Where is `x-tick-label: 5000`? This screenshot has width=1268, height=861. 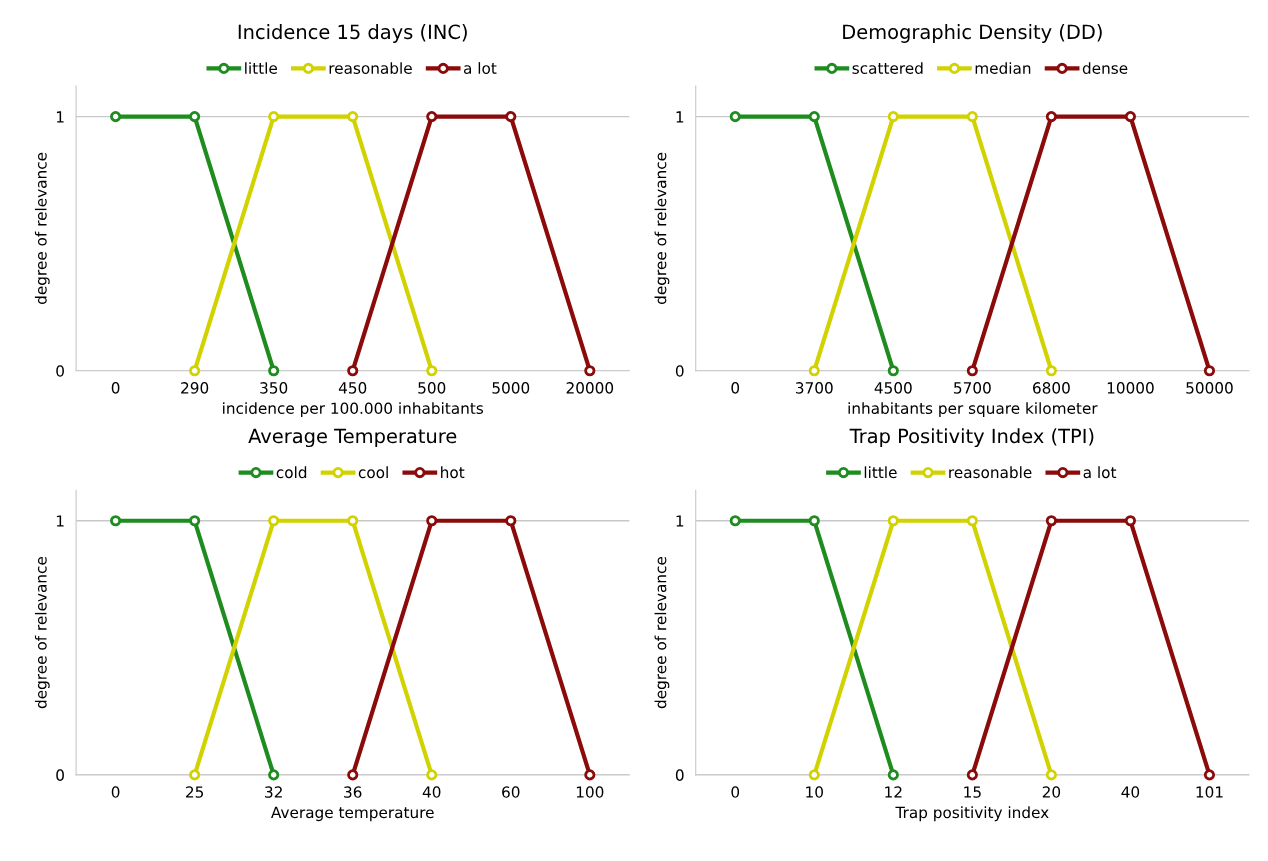
x-tick-label: 5000 is located at coordinates (511, 388).